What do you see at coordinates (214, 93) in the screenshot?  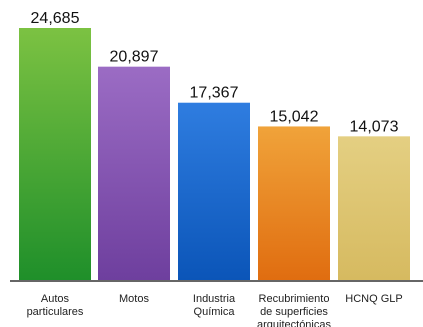 I see `value-label-industria-quimica: 17,367` at bounding box center [214, 93].